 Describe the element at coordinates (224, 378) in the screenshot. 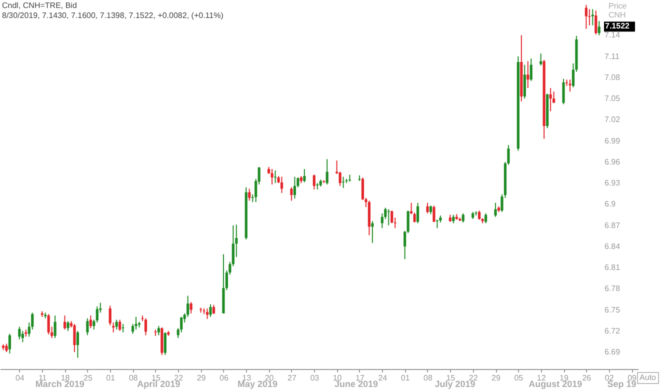

I see `x-tick-label: 06` at that location.